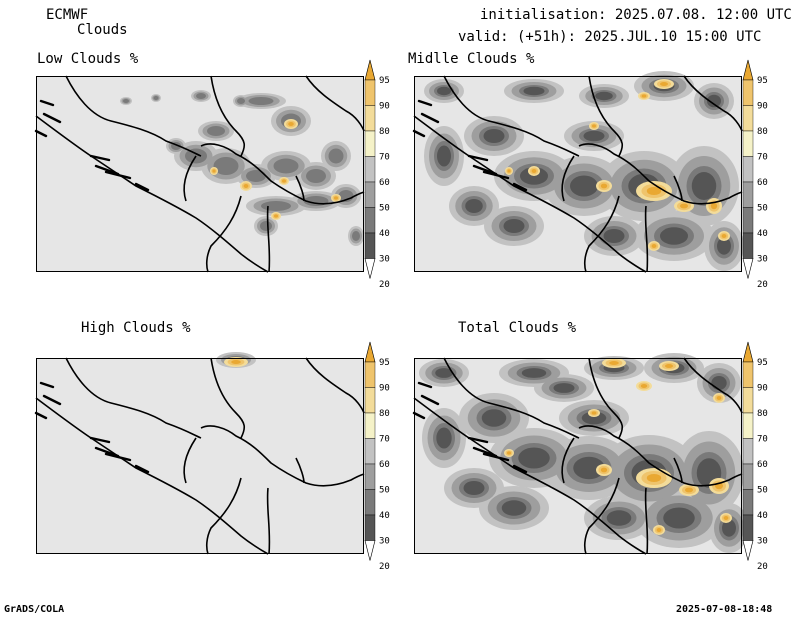 Image resolution: width=800 pixels, height=618 pixels. Describe the element at coordinates (517, 328) in the screenshot. I see `panel-title-total: Total Clouds %` at that location.